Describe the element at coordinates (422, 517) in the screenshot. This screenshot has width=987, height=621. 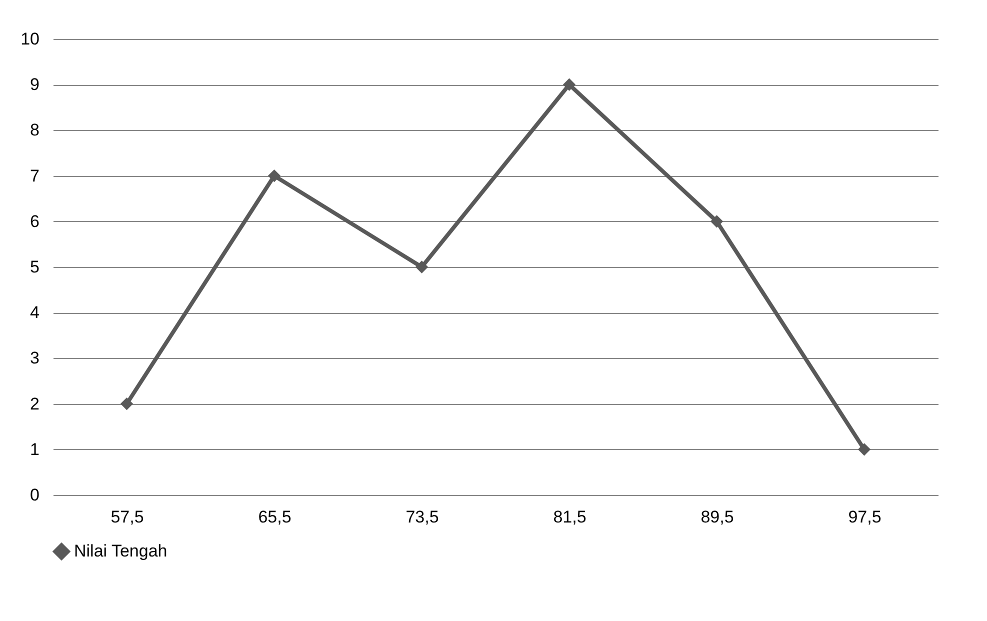
I see `x-tick-label: 73,5` at that location.